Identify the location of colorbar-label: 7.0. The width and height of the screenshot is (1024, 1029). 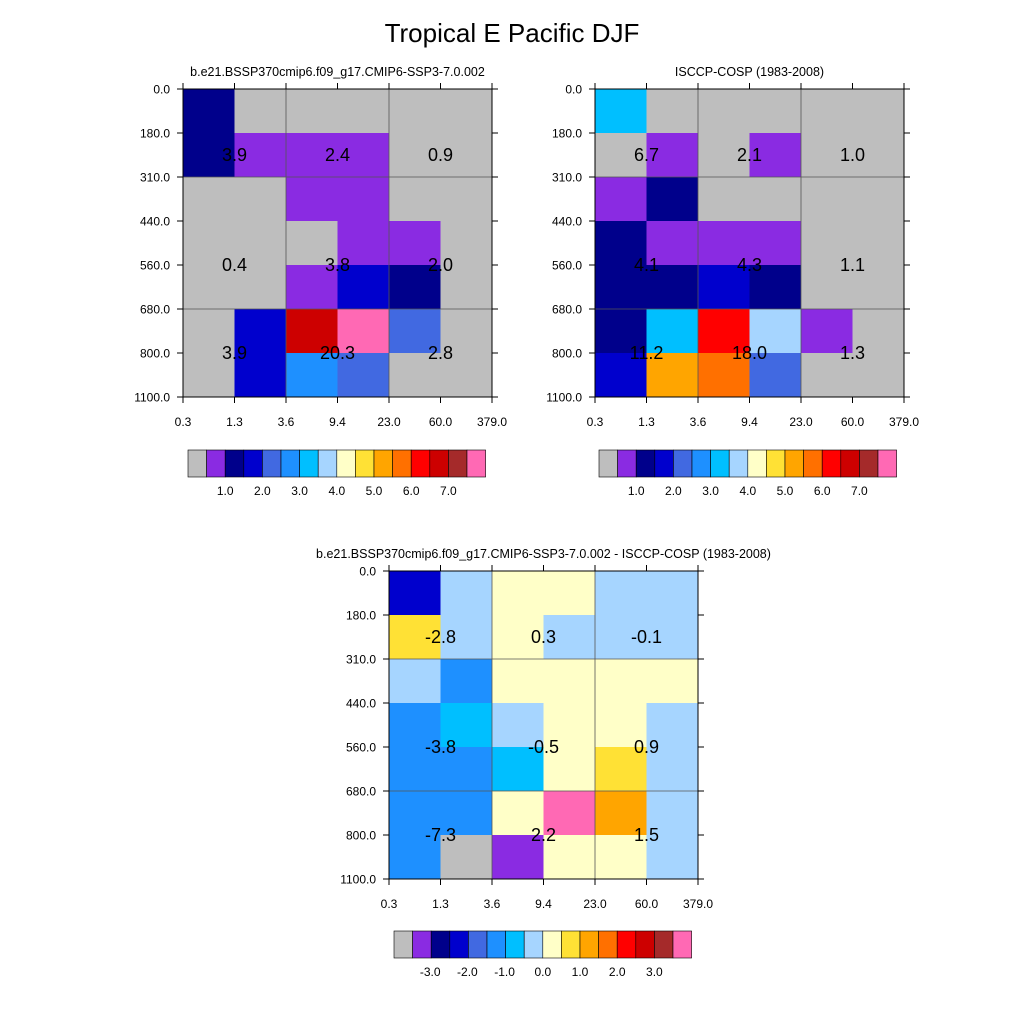
(448, 491).